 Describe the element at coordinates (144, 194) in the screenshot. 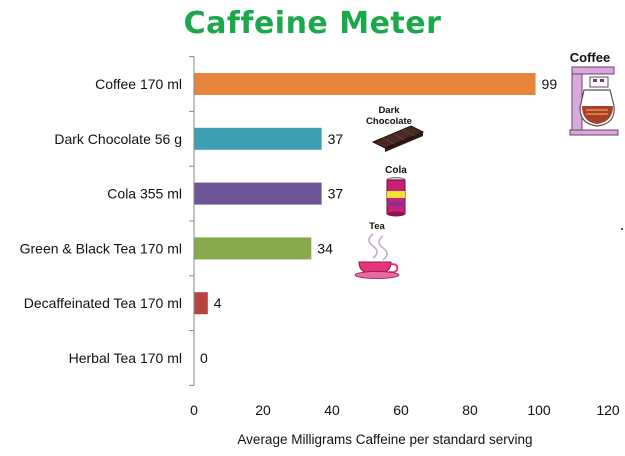

I see `category-label: Cola 355 ml` at that location.